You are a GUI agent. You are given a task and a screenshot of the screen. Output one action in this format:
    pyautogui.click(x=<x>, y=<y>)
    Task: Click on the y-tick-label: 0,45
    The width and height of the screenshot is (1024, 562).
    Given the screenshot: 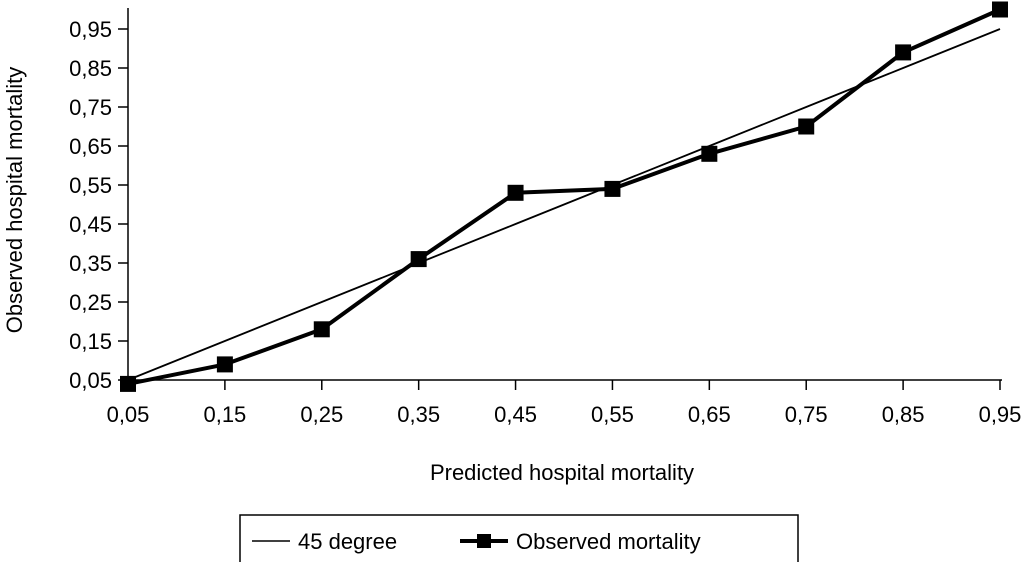 What is the action you would take?
    pyautogui.click(x=90, y=224)
    